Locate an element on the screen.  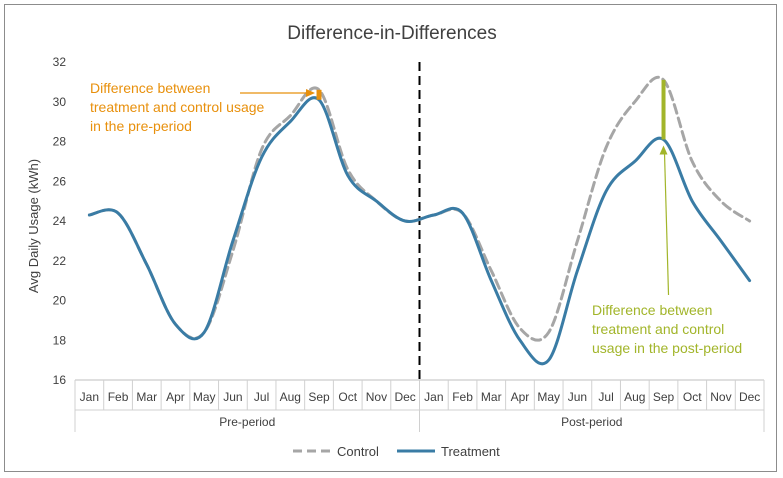
post-period-arrow-head is located at coordinates (663, 150).